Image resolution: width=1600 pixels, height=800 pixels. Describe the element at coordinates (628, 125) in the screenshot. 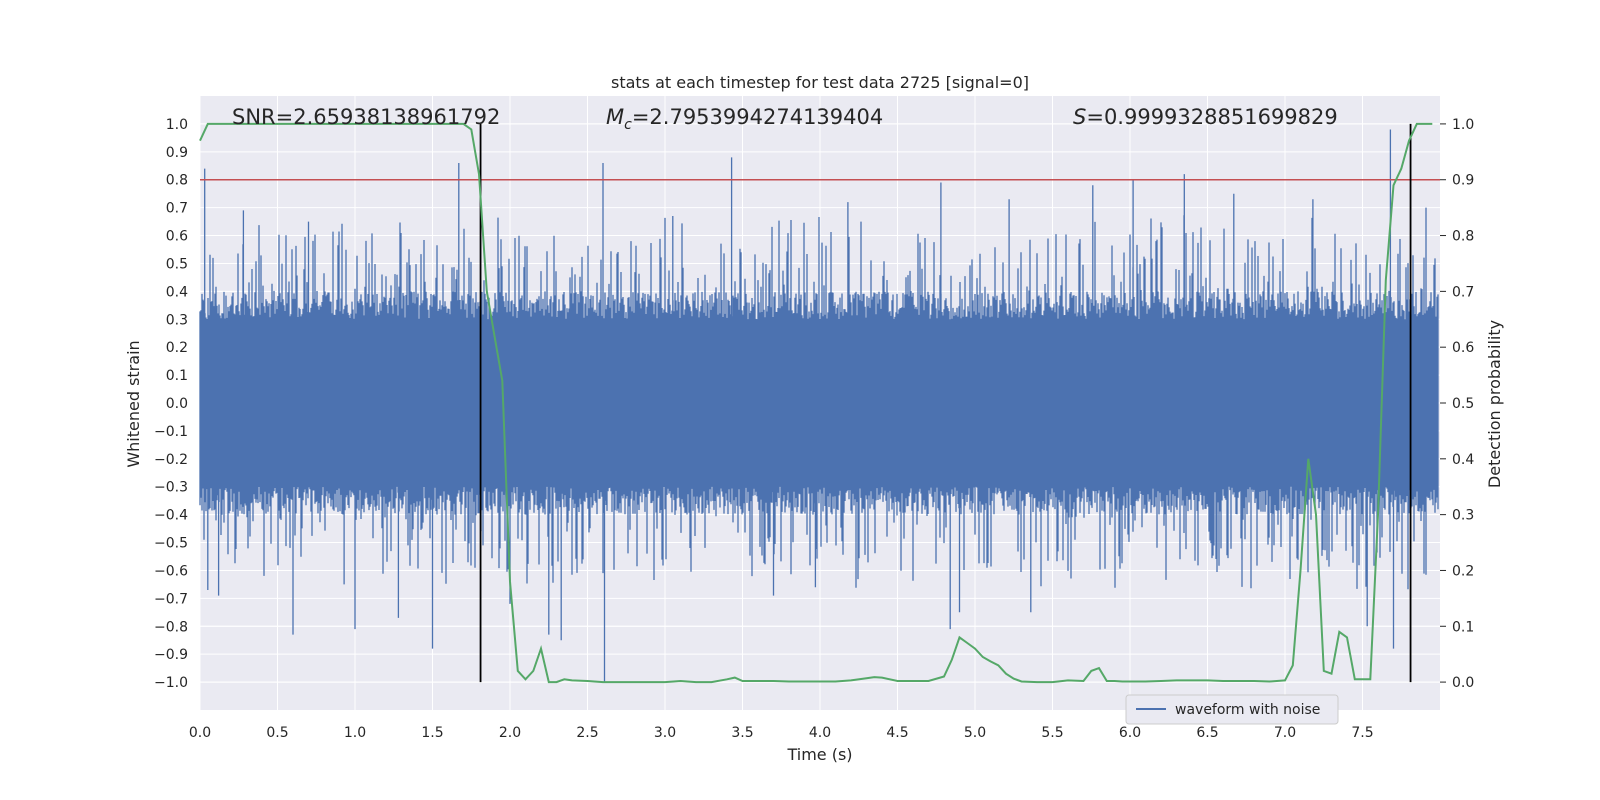

I see `mc-subscript: c` at that location.